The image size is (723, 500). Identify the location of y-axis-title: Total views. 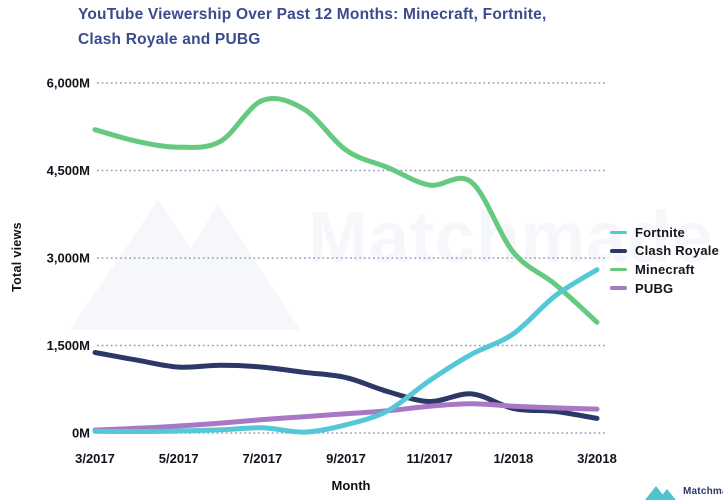
(17, 257).